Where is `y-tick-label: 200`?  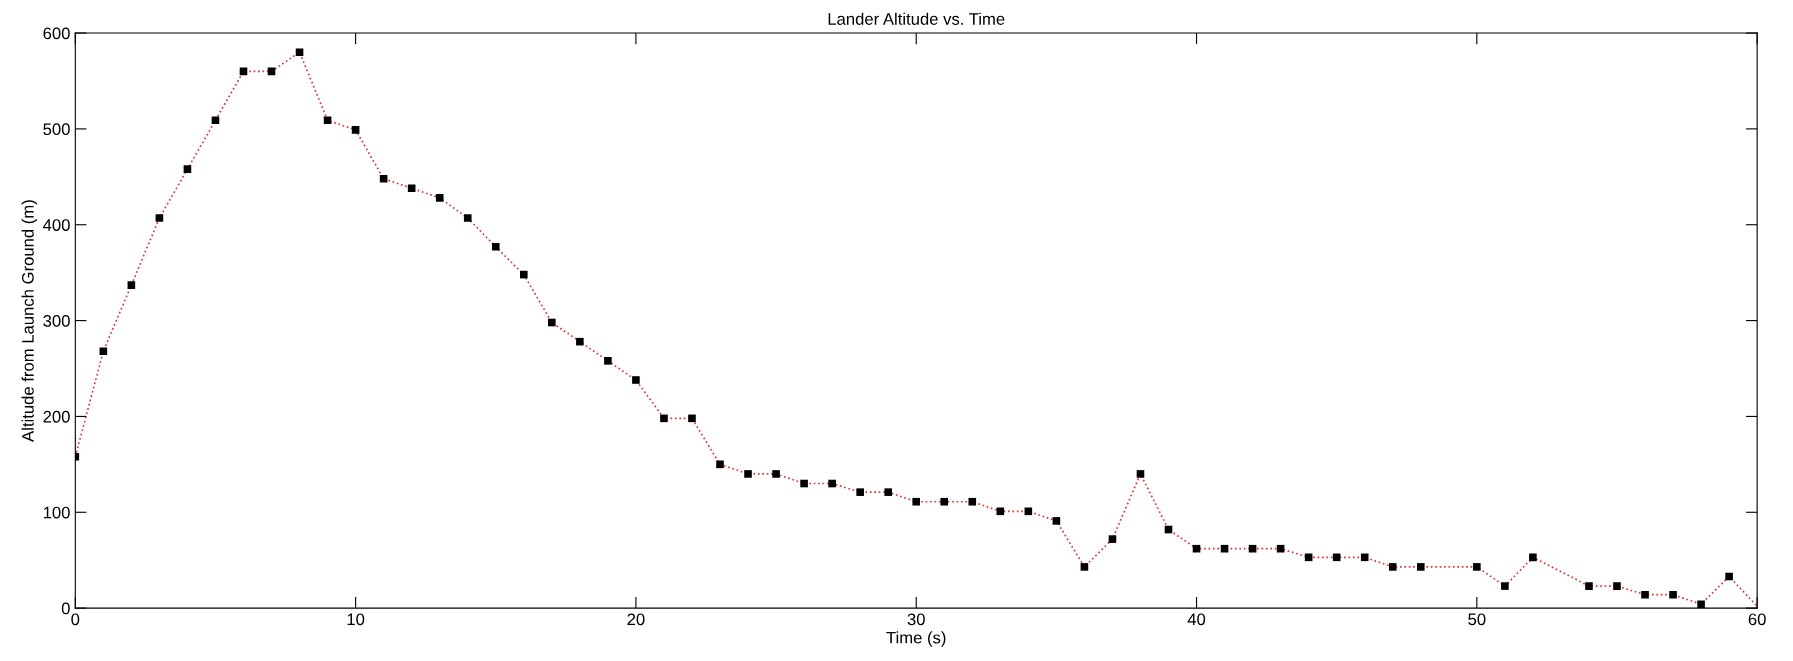
y-tick-label: 200 is located at coordinates (56, 416).